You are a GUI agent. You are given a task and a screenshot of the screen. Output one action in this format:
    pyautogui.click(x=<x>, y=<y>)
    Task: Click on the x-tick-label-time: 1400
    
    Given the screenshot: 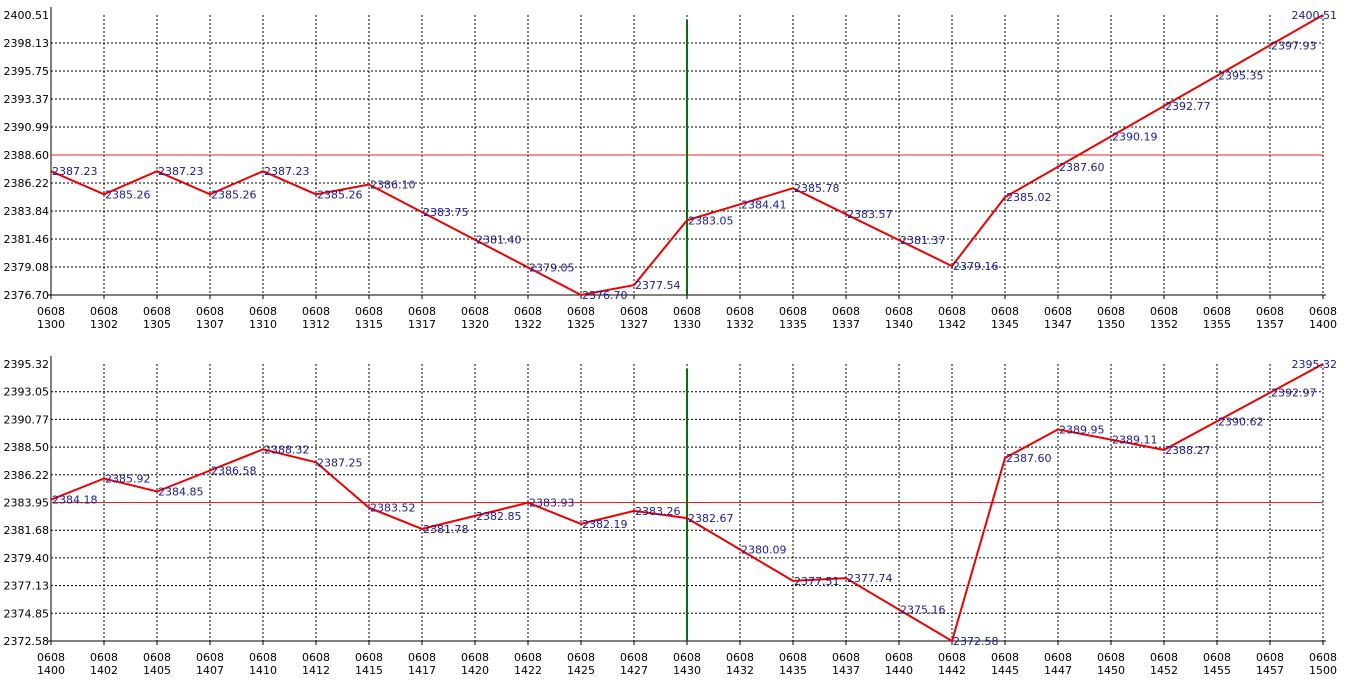 What is the action you would take?
    pyautogui.click(x=1323, y=324)
    